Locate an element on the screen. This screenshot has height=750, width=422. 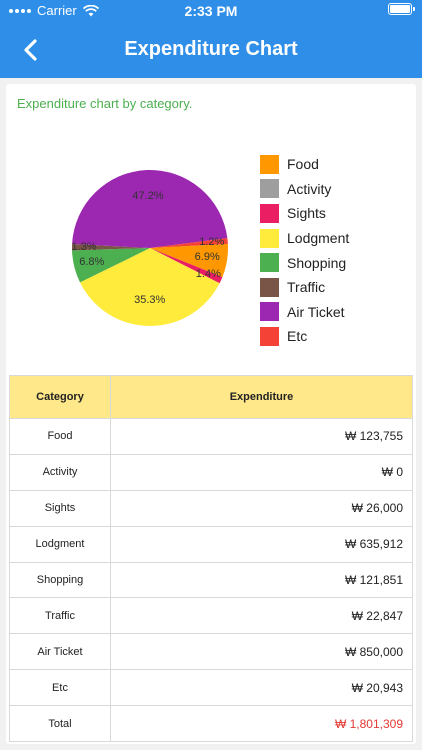
legend-label: Shopping is located at coordinates (317, 262).